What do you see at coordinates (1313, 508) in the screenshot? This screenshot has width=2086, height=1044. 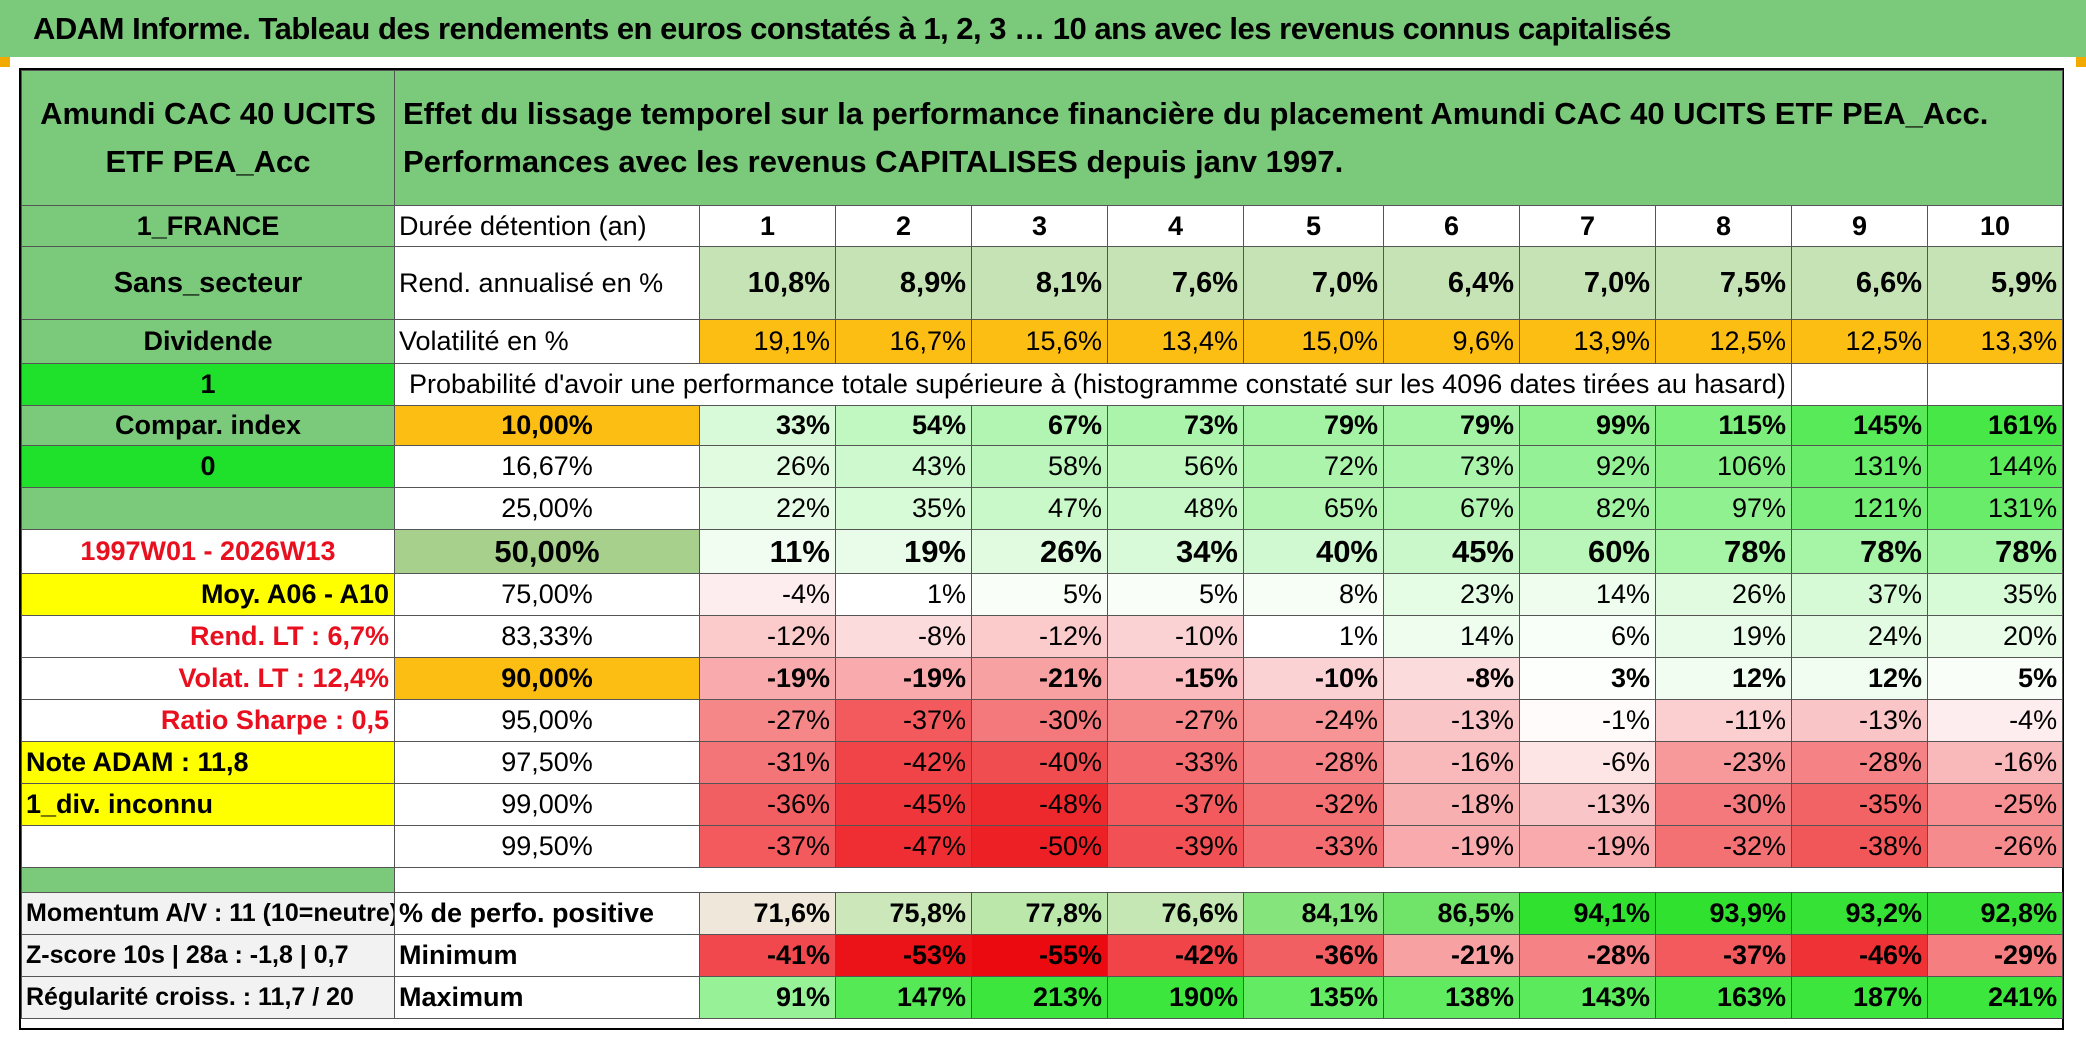 I see `percentile-value: 65%` at bounding box center [1313, 508].